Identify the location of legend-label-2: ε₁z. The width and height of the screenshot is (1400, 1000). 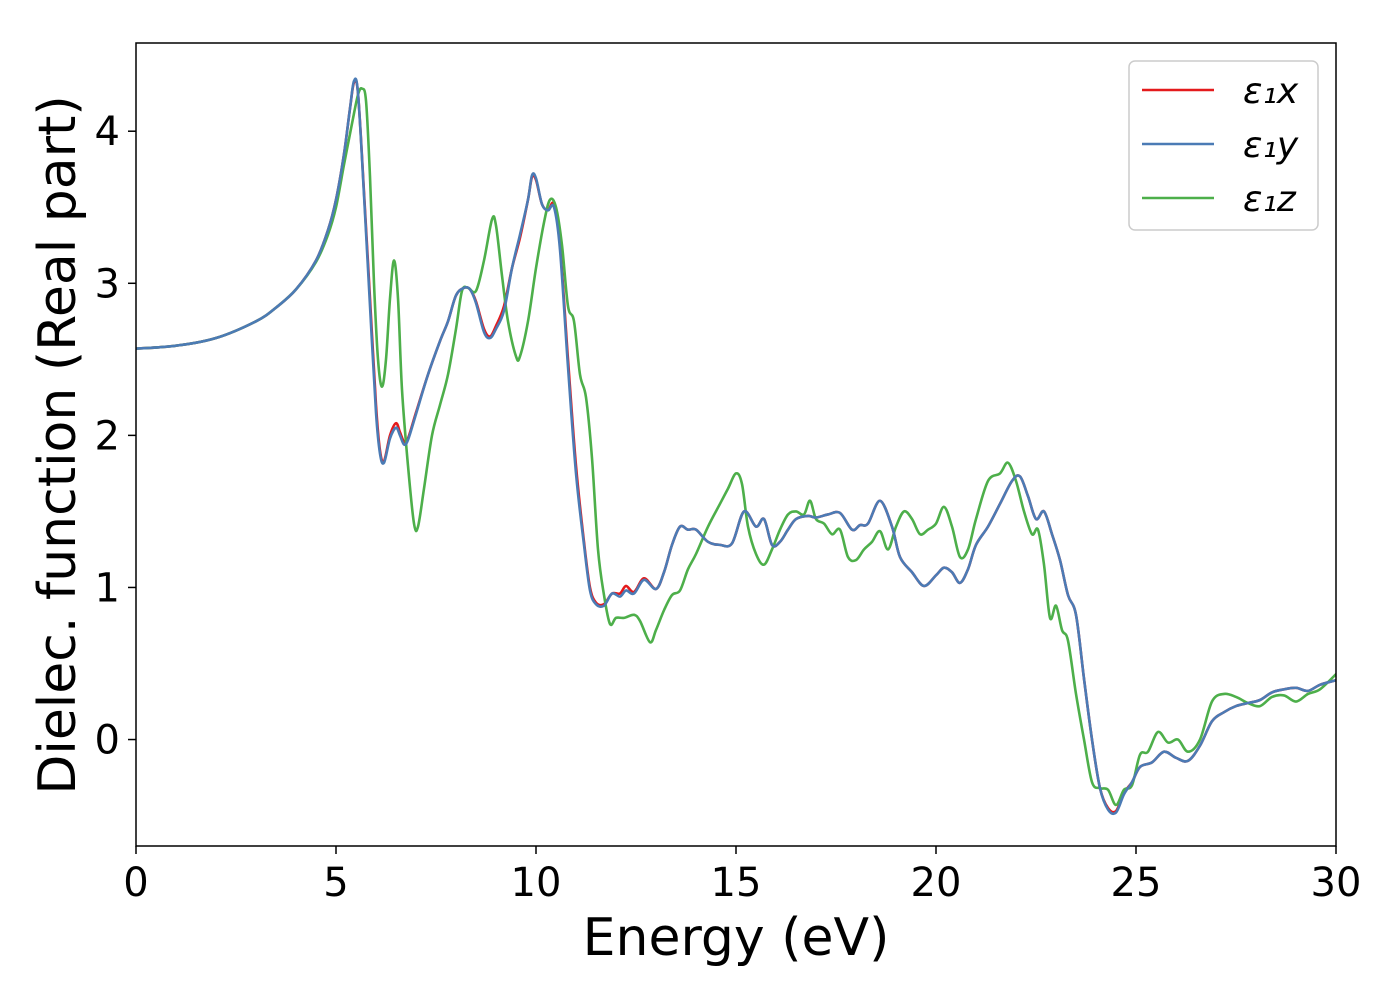
(1270, 199).